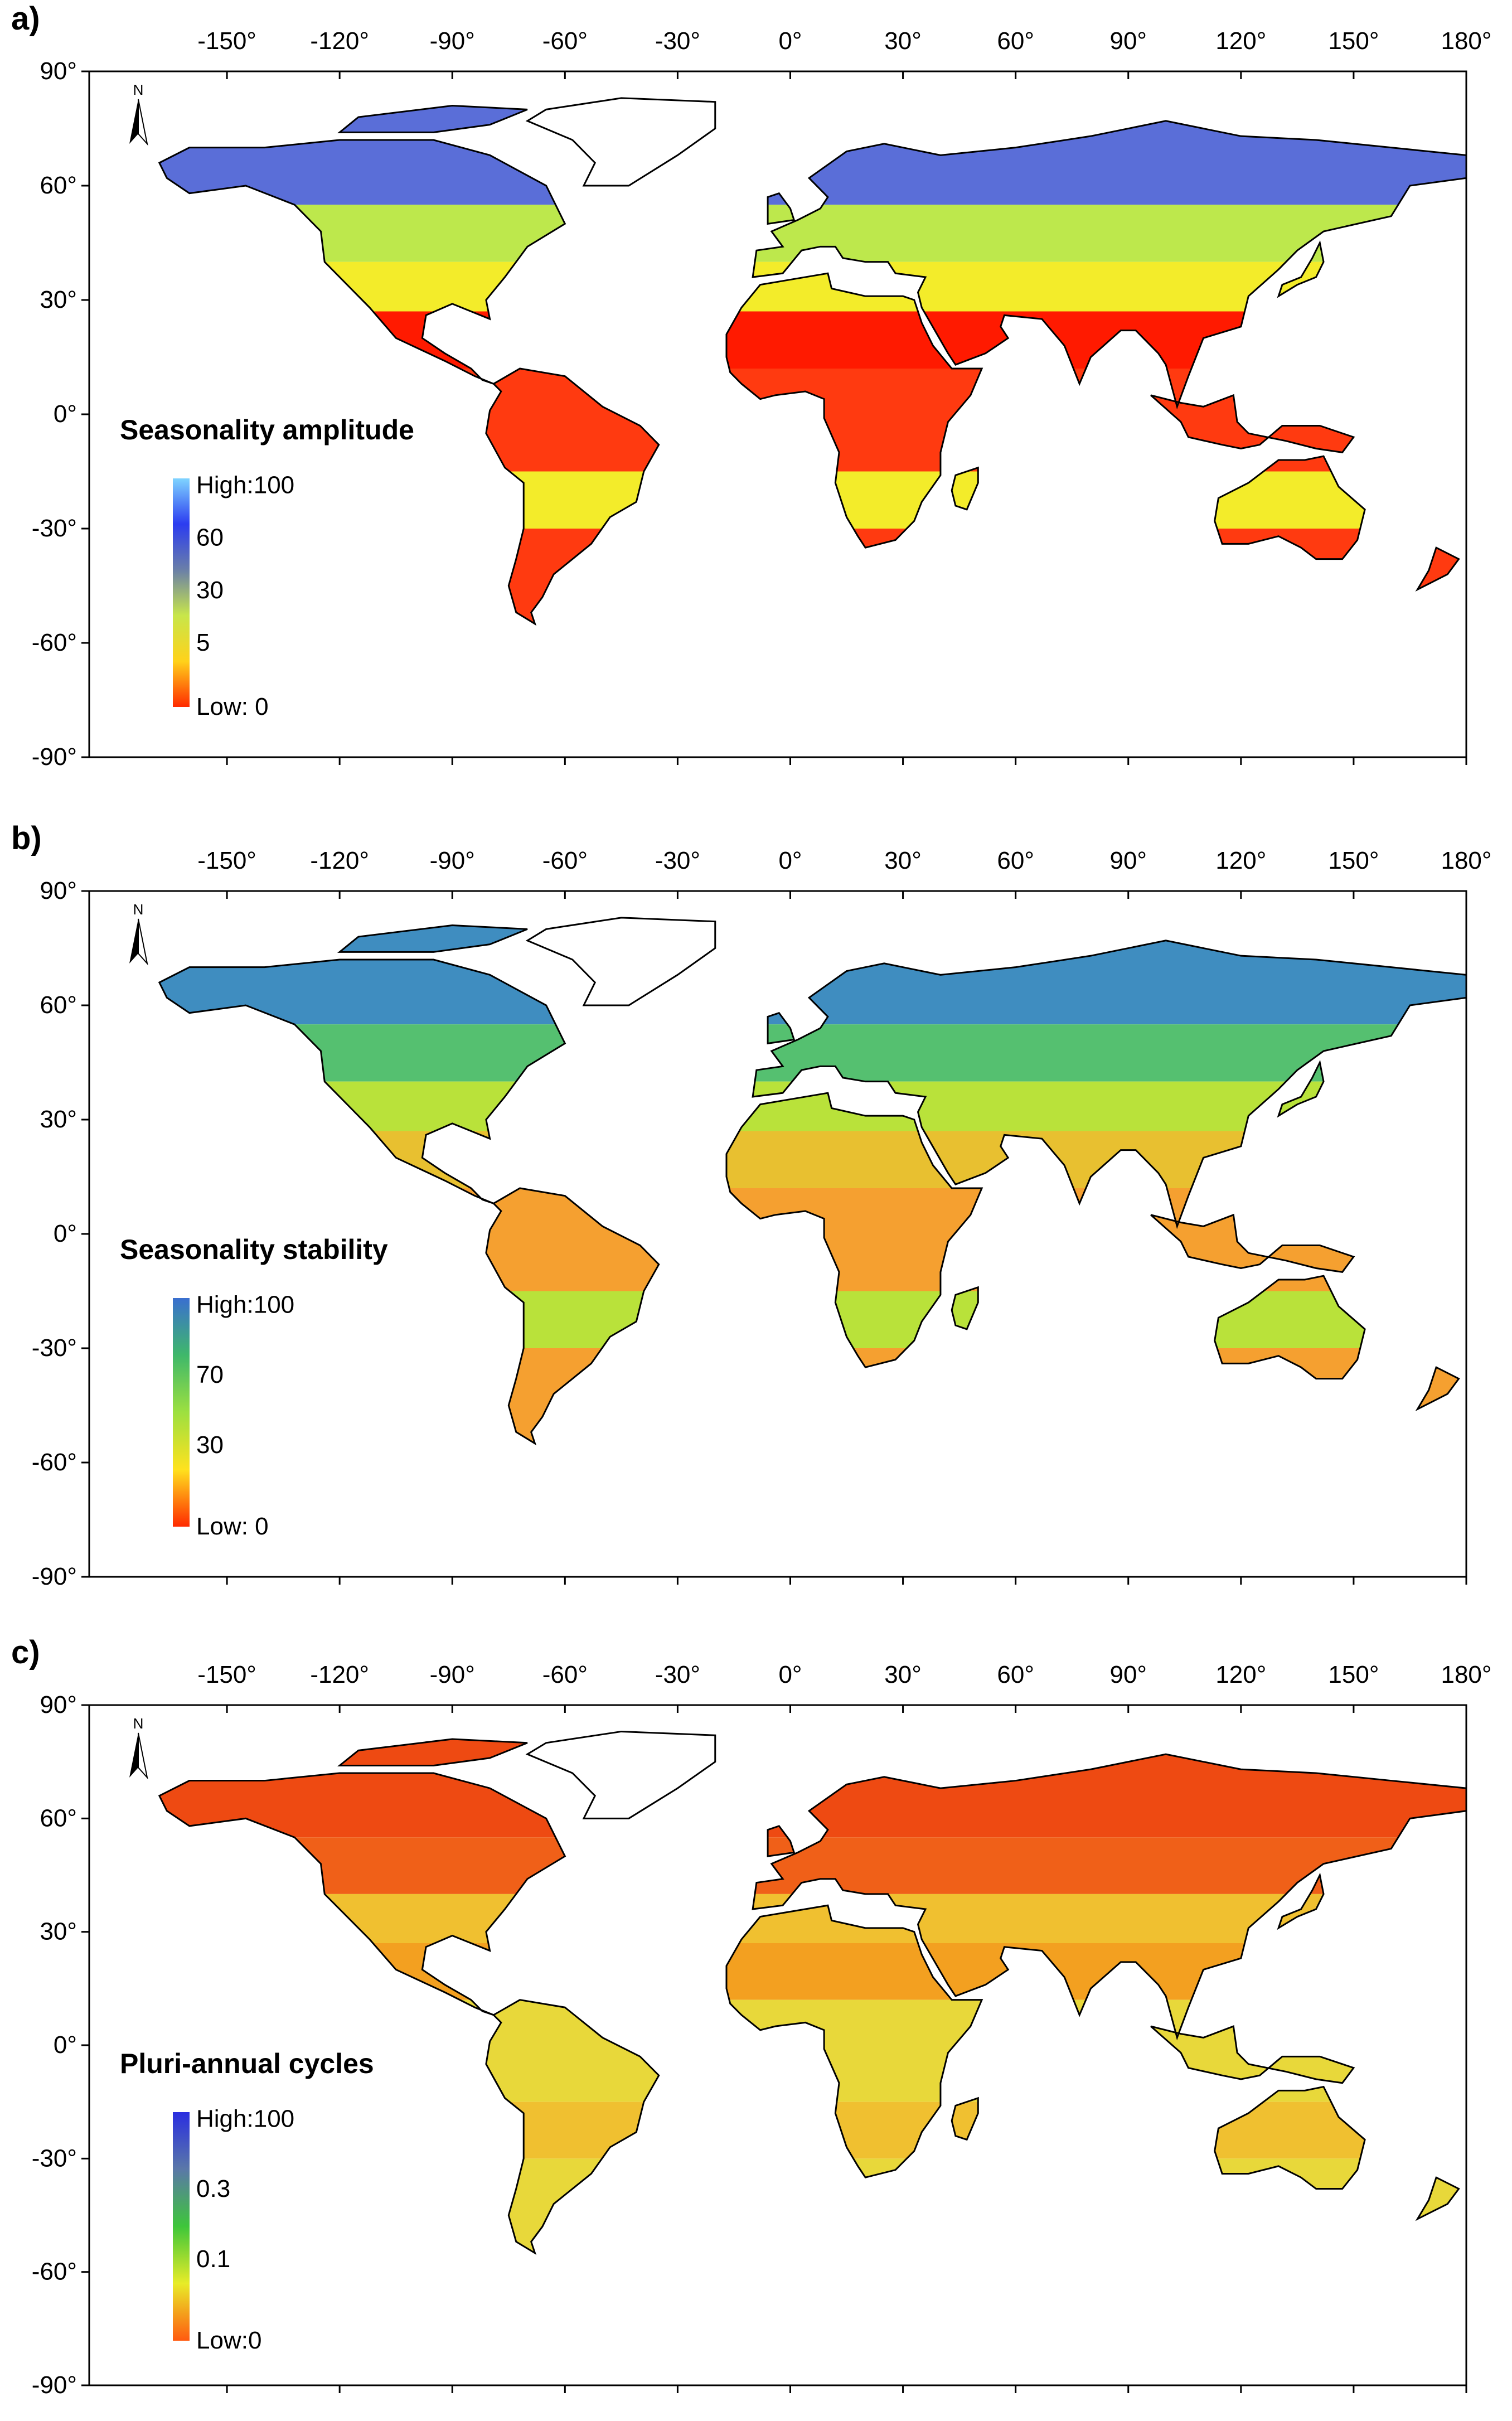 This screenshot has height=2421, width=1512. I want to click on legend-label: 0.3, so click(213, 2188).